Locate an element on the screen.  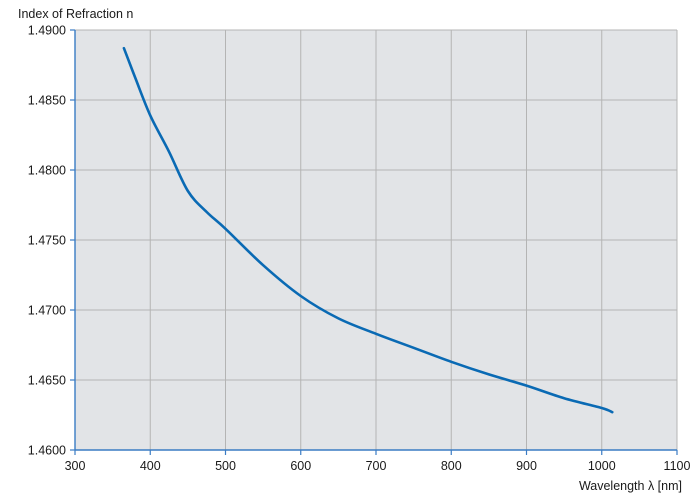
y-tick-label: 1.4800 is located at coordinates (47, 171).